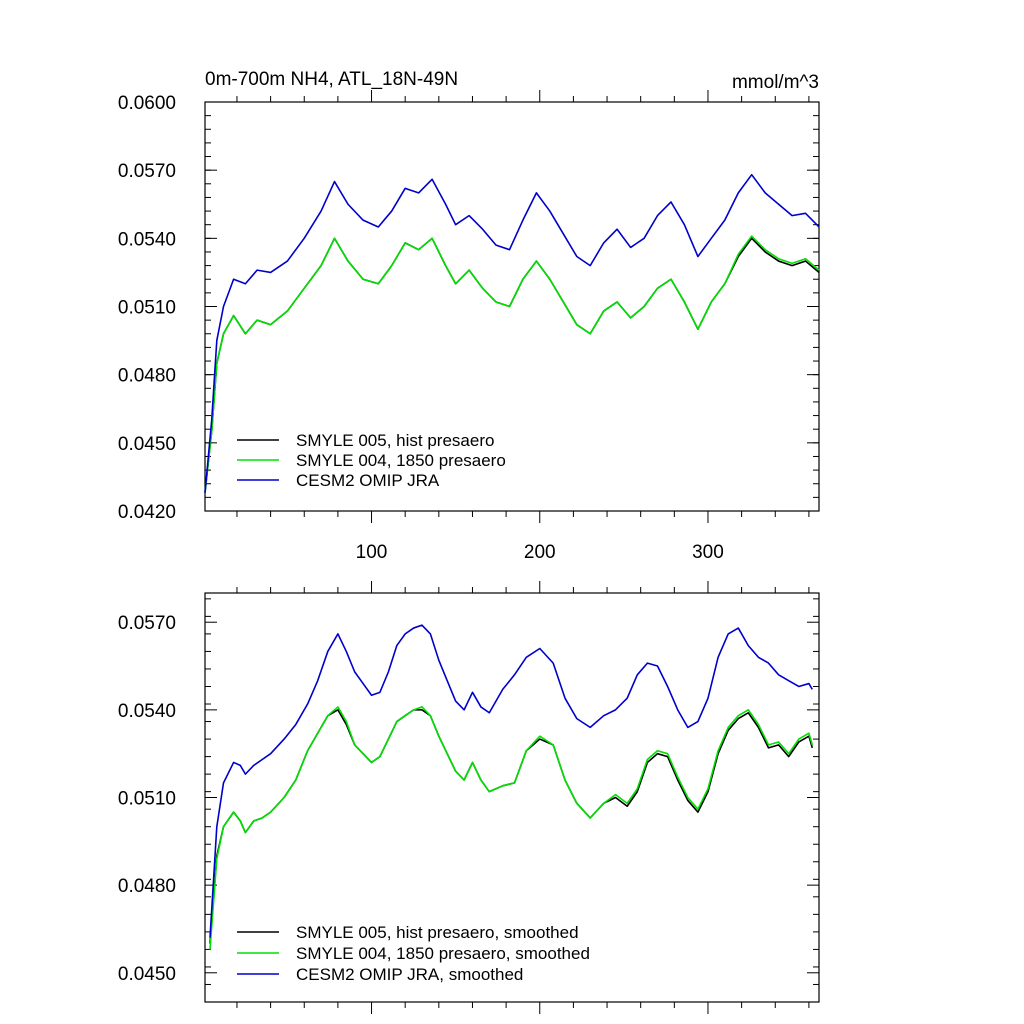  I want to click on units-label: mmol/m^3, so click(775, 82).